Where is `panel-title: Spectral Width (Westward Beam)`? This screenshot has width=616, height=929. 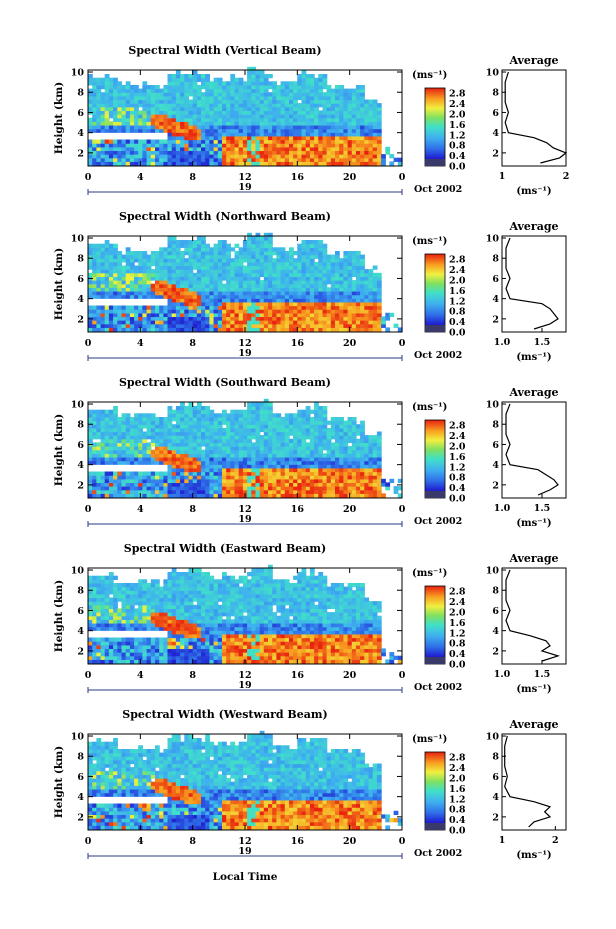 panel-title: Spectral Width (Westward Beam) is located at coordinates (224, 714).